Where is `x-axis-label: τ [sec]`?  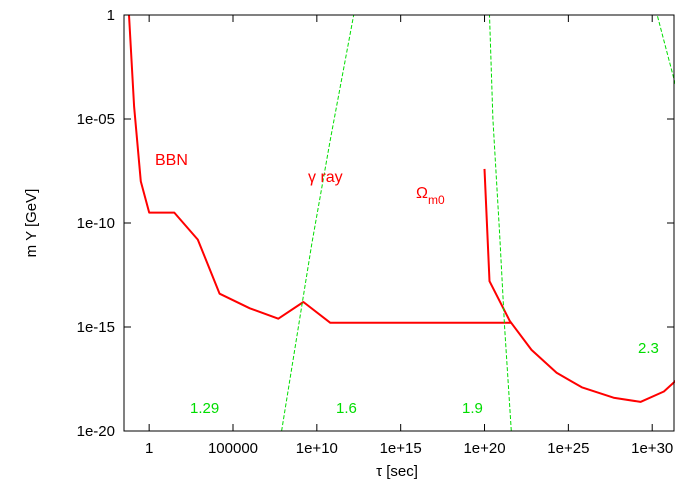
x-axis-label: τ [sec] is located at coordinates (397, 471).